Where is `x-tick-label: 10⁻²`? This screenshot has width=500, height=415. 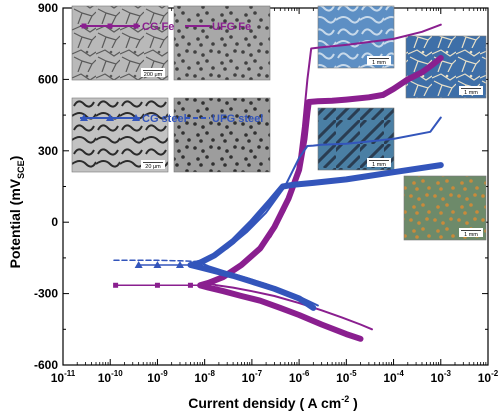
x-tick-label: 10⁻² is located at coordinates (488, 377).